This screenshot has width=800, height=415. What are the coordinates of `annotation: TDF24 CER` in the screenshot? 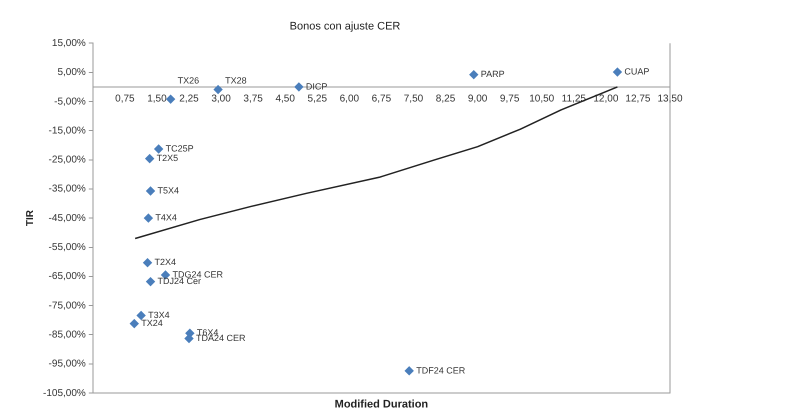 It's located at (441, 370).